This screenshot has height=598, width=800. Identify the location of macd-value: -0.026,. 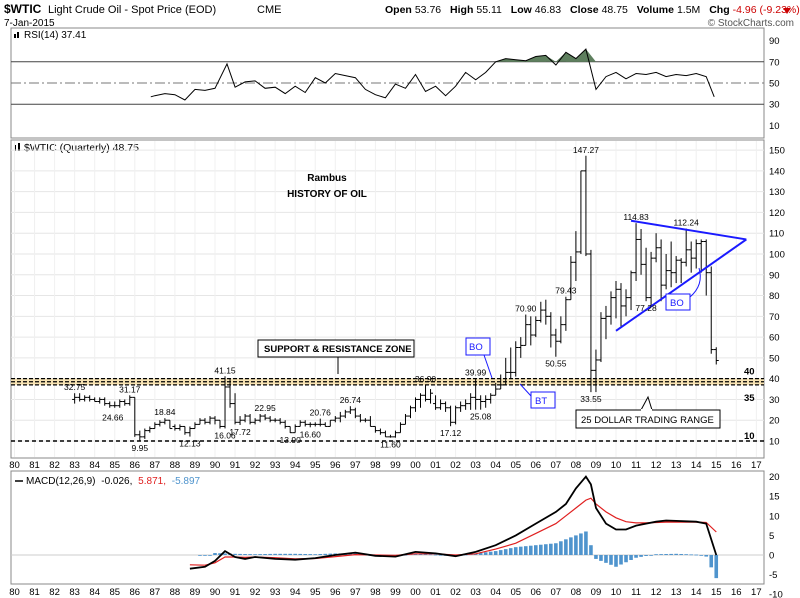
(116, 481).